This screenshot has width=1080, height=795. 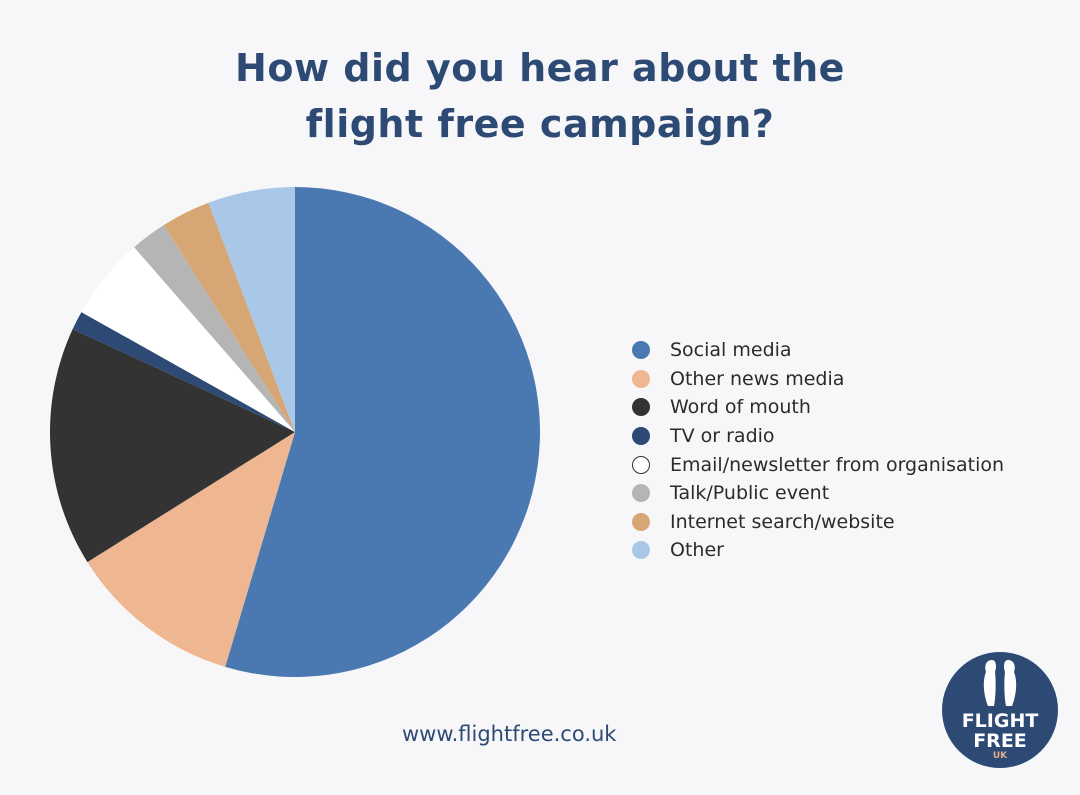 I want to click on legend-label: Social media, so click(x=731, y=350).